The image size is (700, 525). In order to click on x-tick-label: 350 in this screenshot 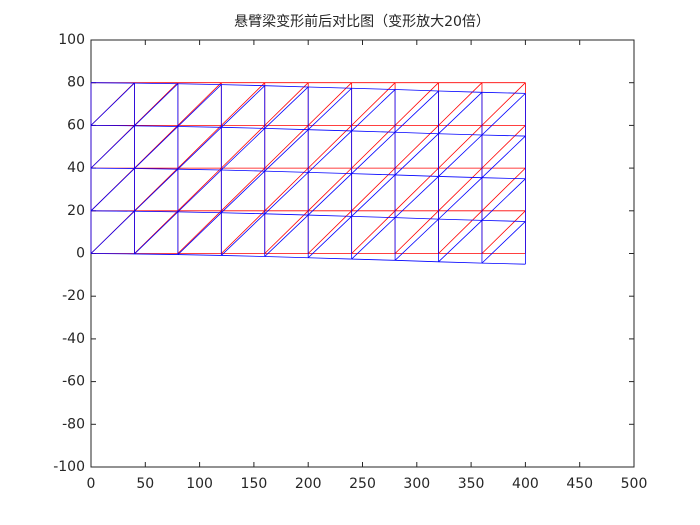, I will do `click(471, 484)`.